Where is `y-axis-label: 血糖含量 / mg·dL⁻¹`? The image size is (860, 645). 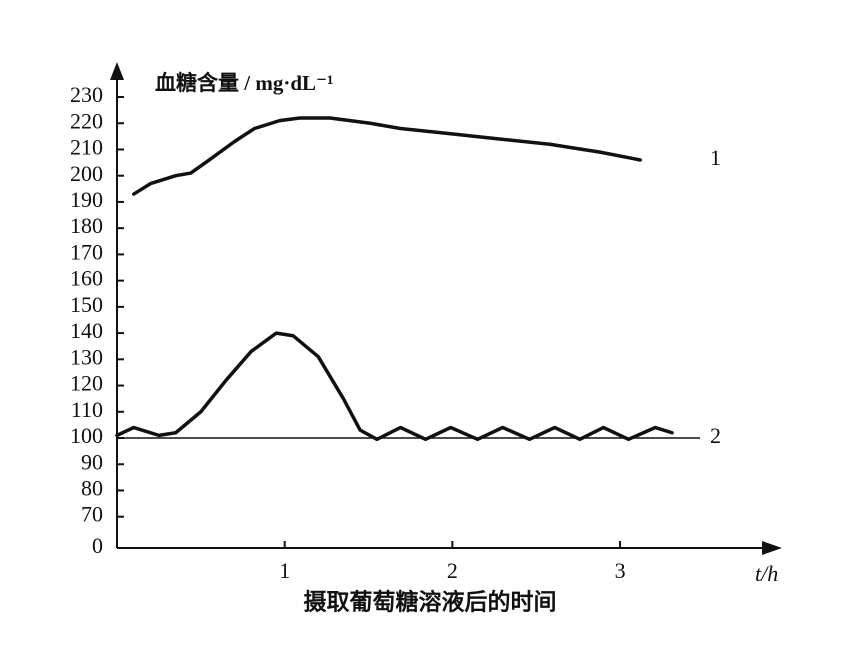
y-axis-label: 血糖含量 / mg·dL⁻¹ is located at coordinates (244, 83).